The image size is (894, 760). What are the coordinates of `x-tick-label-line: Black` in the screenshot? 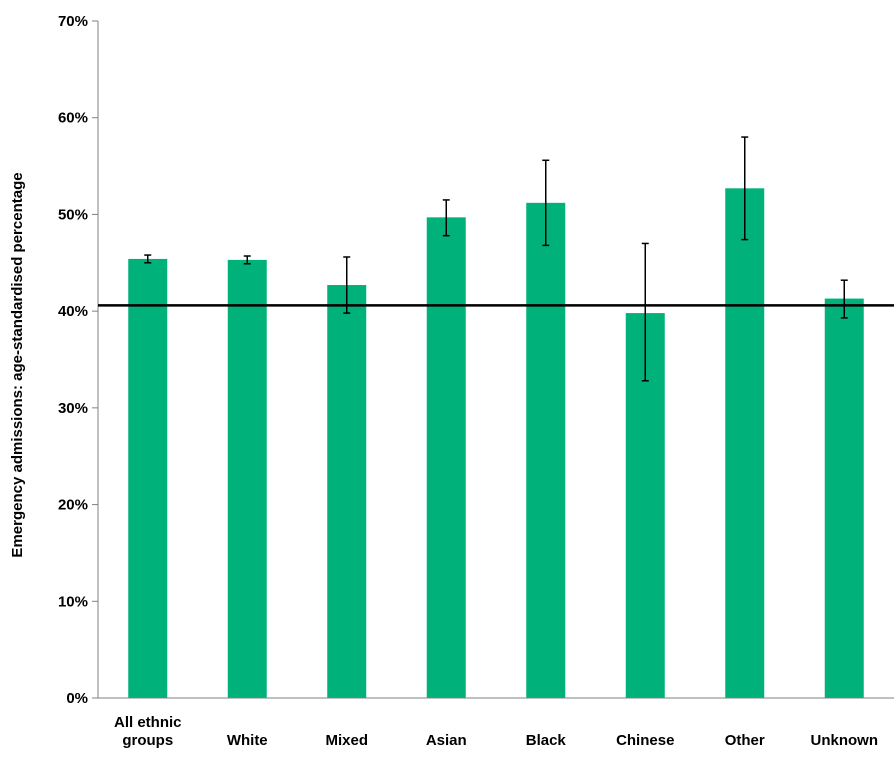 It's located at (546, 740).